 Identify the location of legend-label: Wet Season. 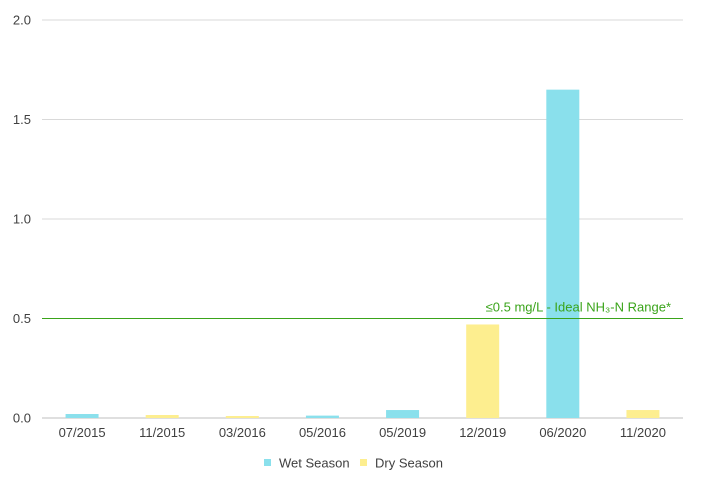
(314, 463).